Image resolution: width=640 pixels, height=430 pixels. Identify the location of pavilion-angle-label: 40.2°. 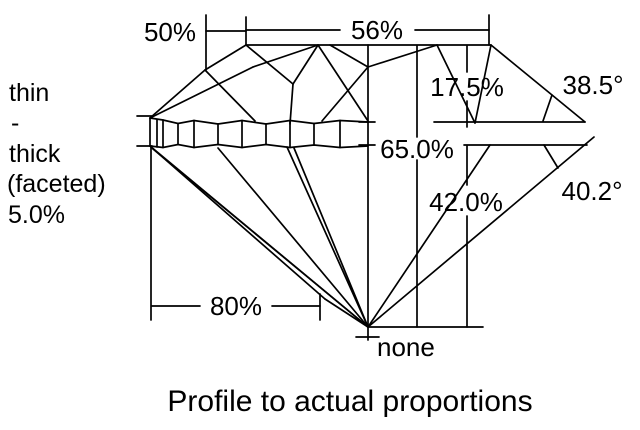
(591, 191).